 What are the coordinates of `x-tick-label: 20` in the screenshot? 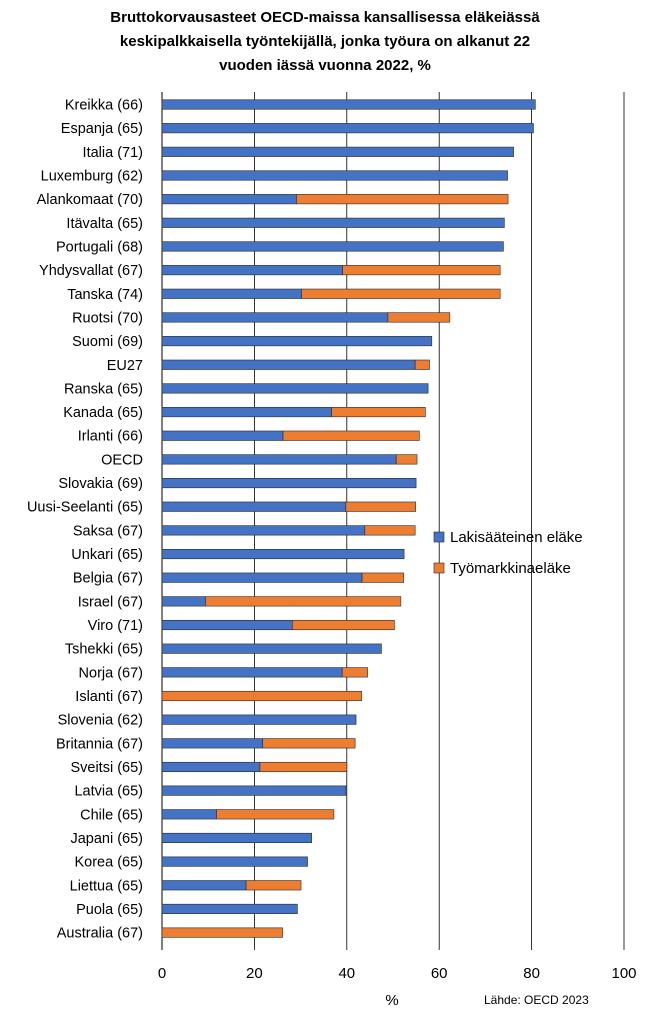 It's located at (254, 973).